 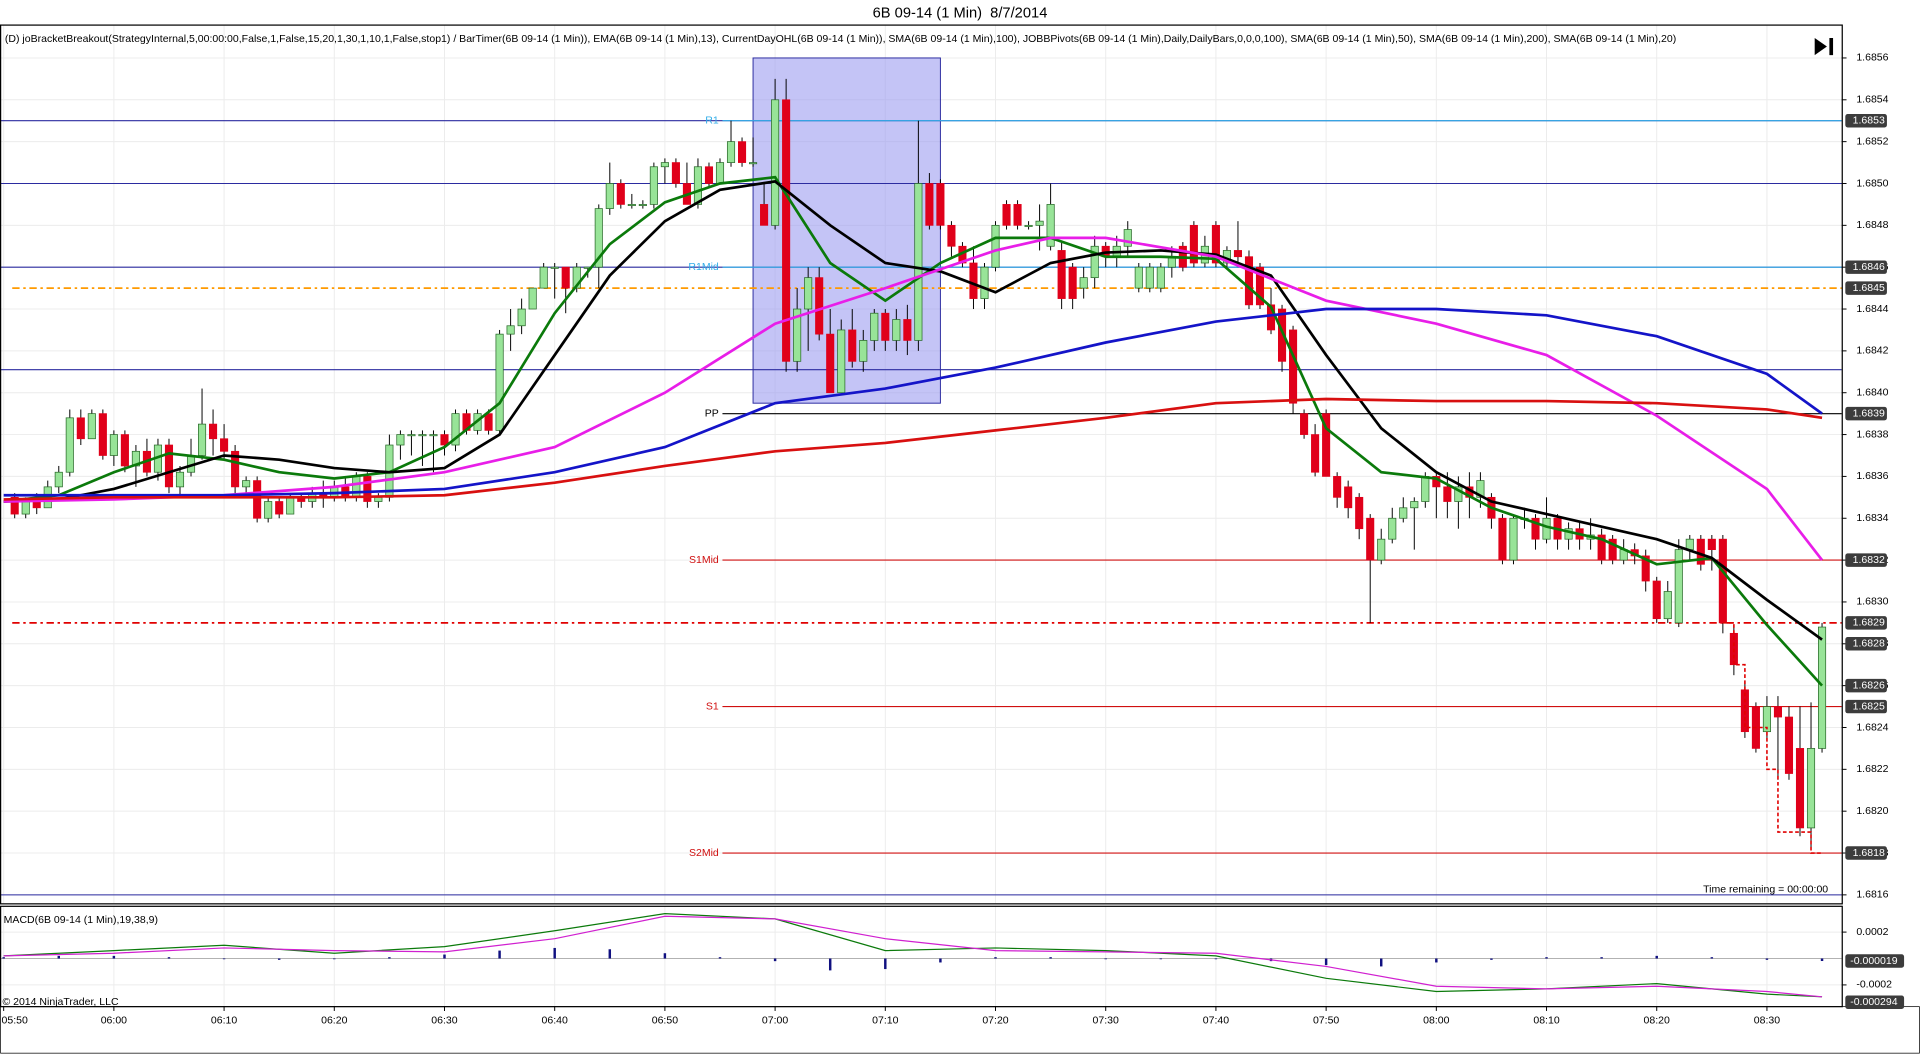 I want to click on price-tag-label: 1.6845, so click(x=1869, y=288).